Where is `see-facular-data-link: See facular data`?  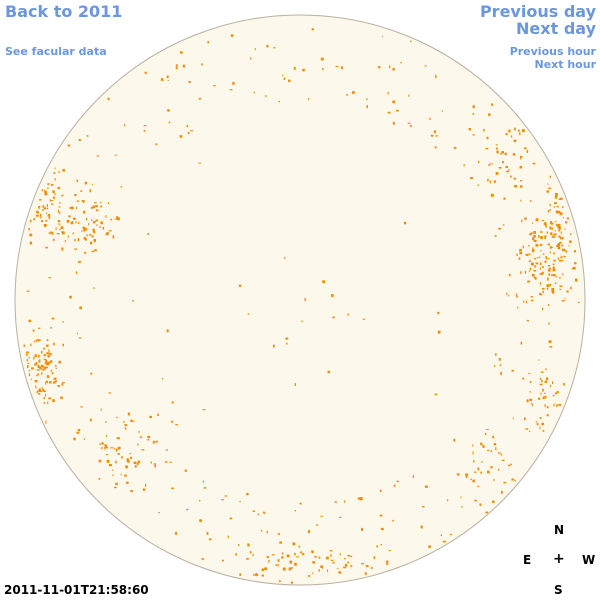 see-facular-data-link: See facular data is located at coordinates (56, 51).